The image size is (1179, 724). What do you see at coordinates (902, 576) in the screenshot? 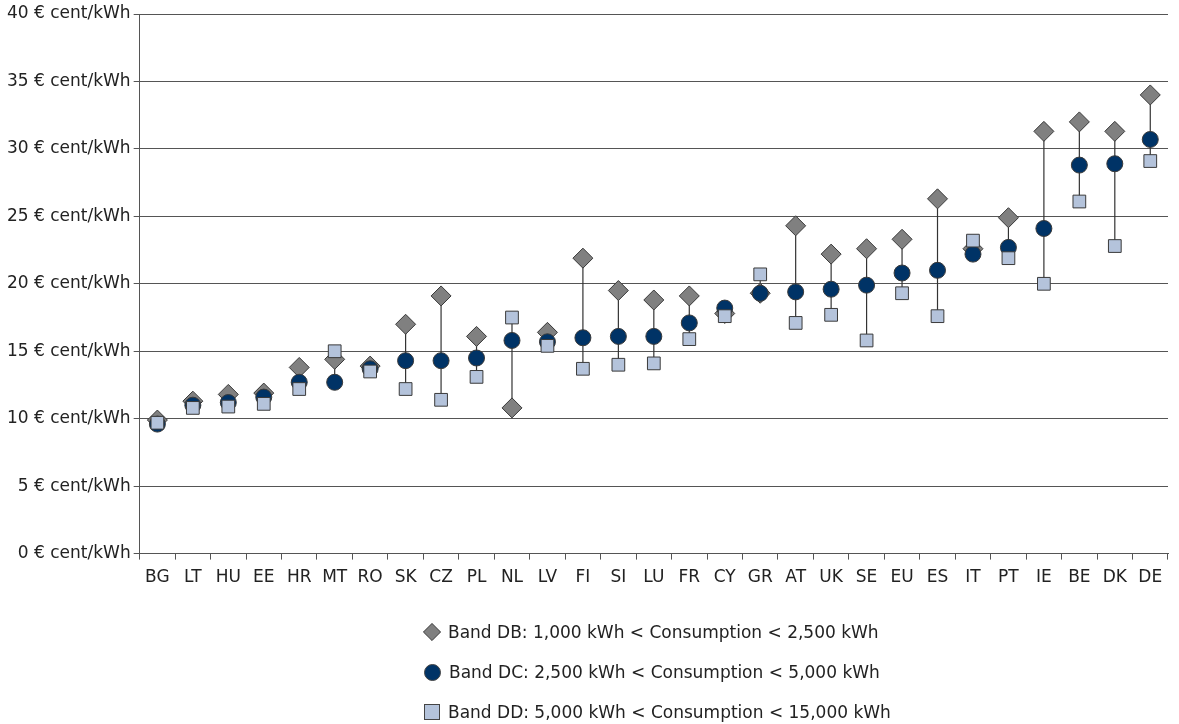
I see `x-tick-label: EU` at bounding box center [902, 576].